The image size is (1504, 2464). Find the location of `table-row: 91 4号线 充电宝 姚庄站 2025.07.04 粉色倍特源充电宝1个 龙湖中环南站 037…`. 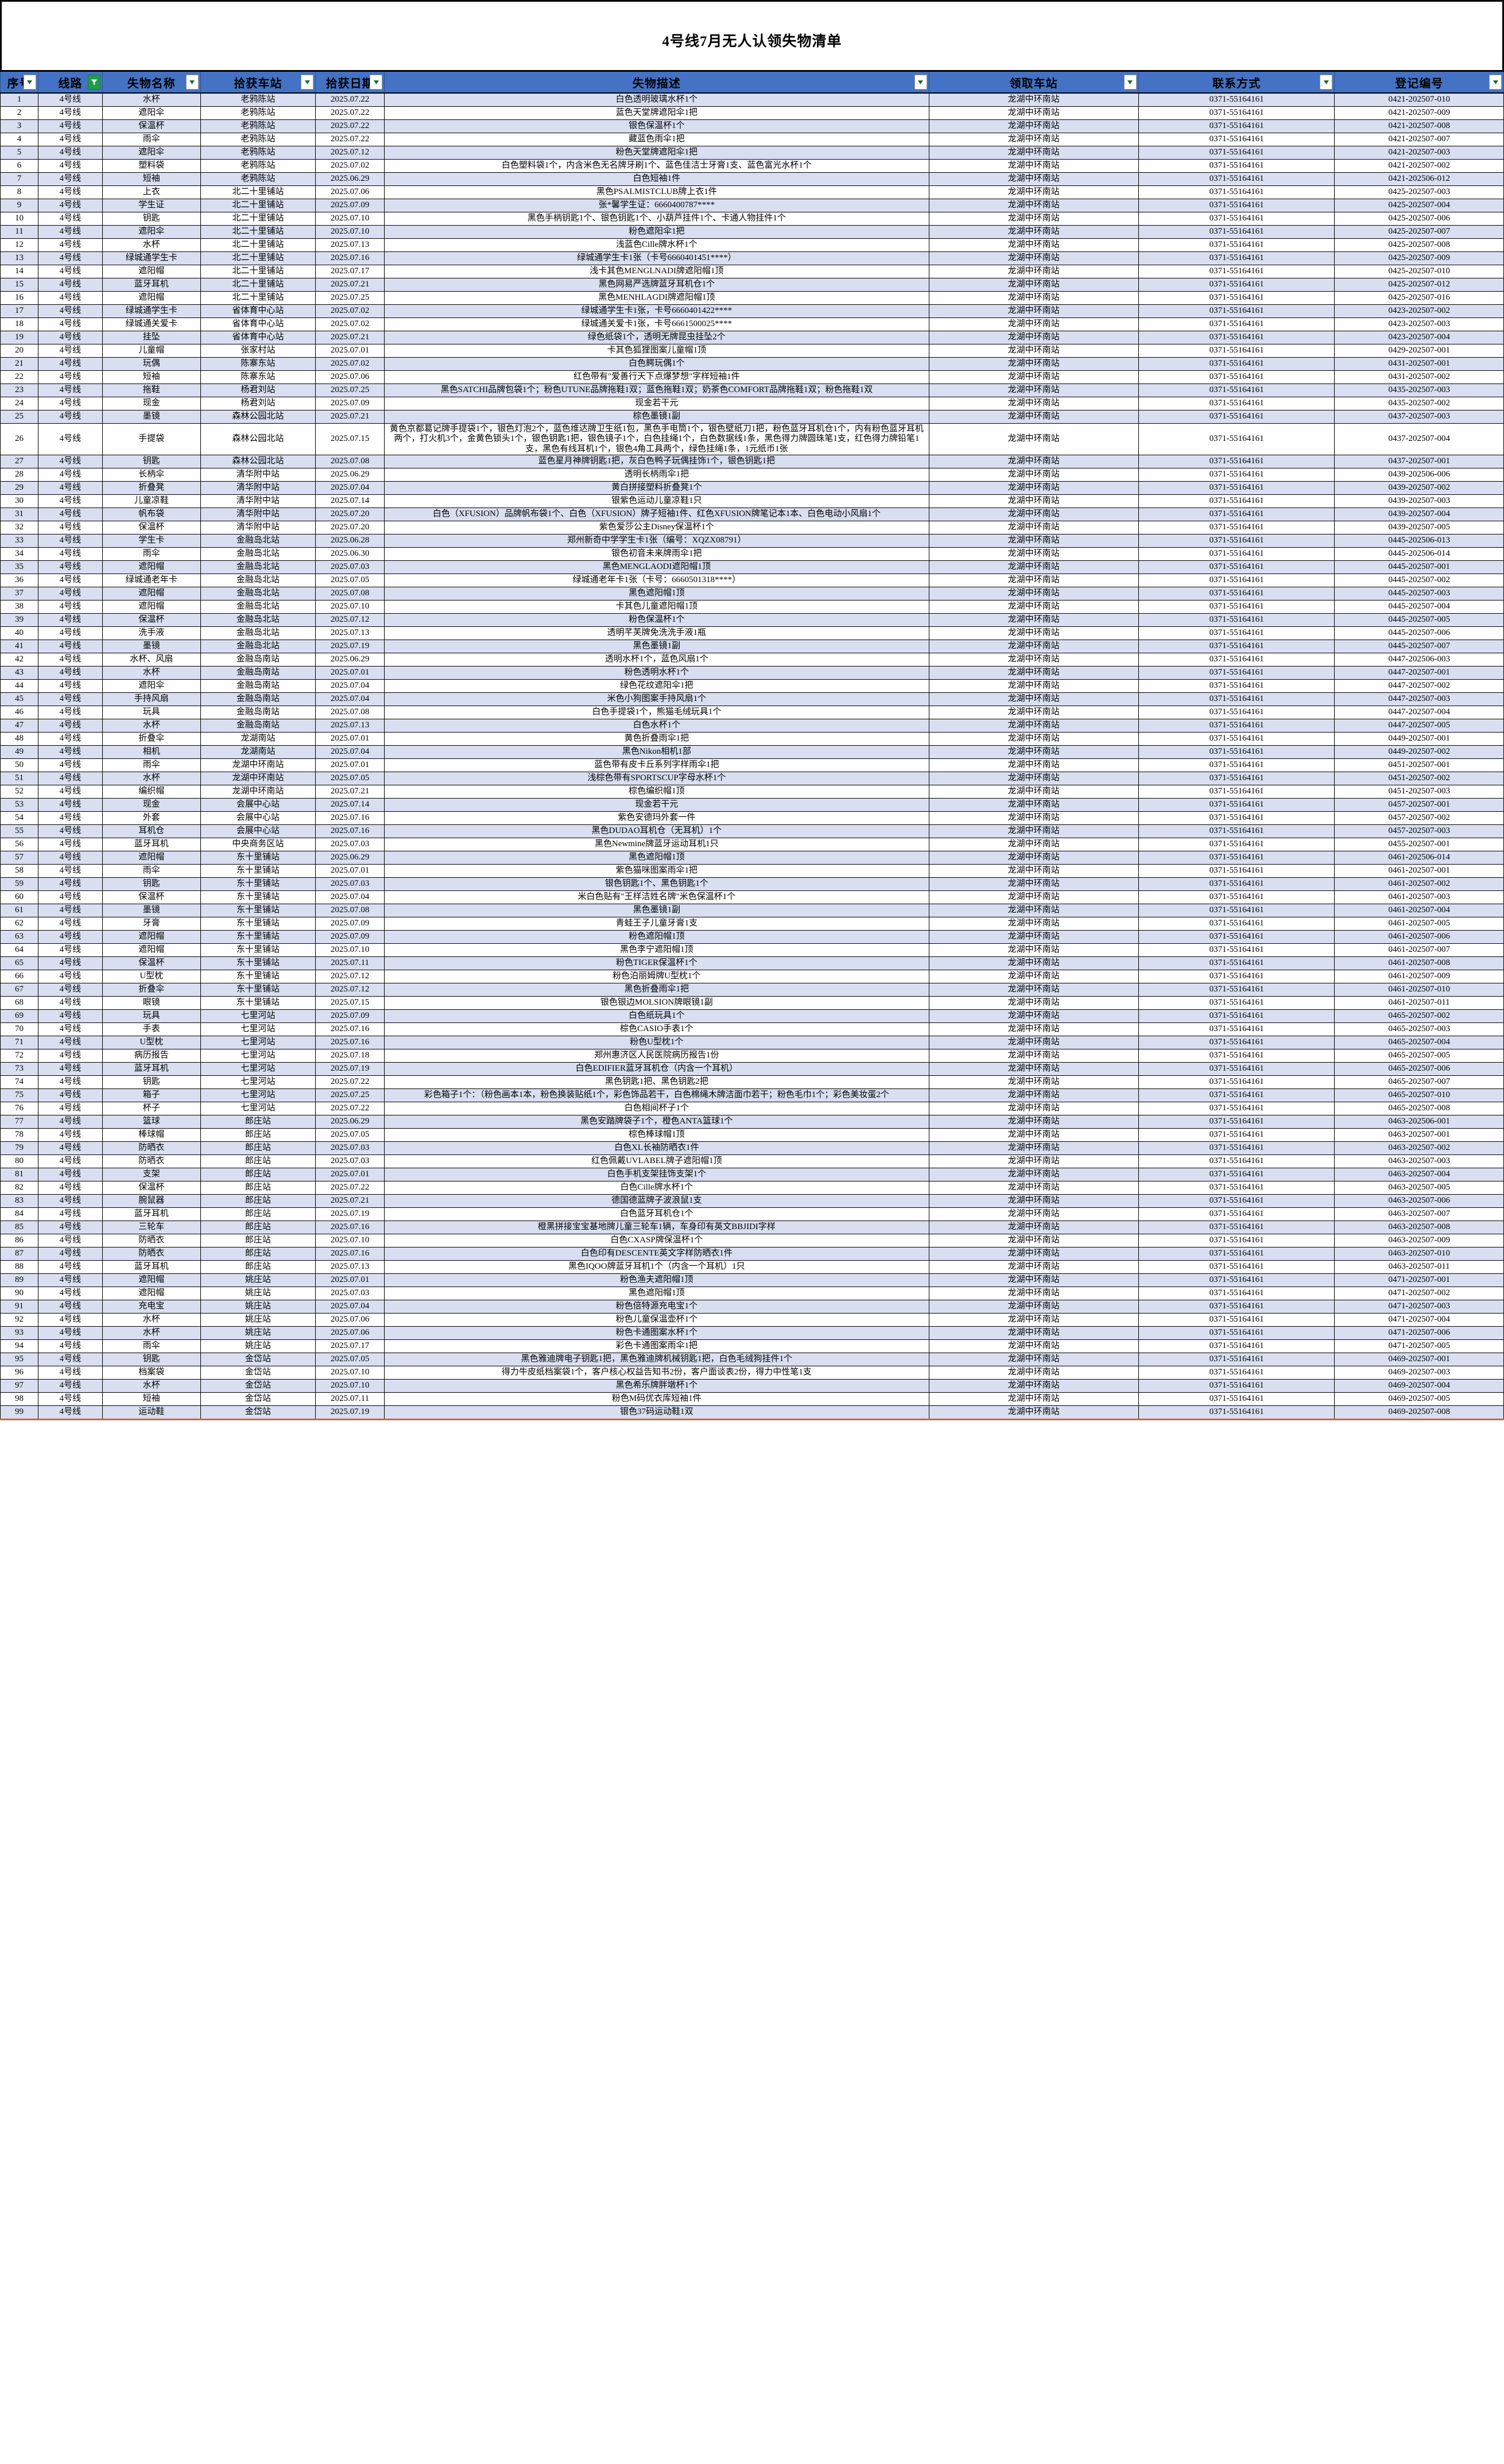

table-row: 91 4号线 充电宝 姚庄站 2025.07.04 粉色倍特源充电宝1个 龙湖中环南站 037… is located at coordinates (752, 1306).